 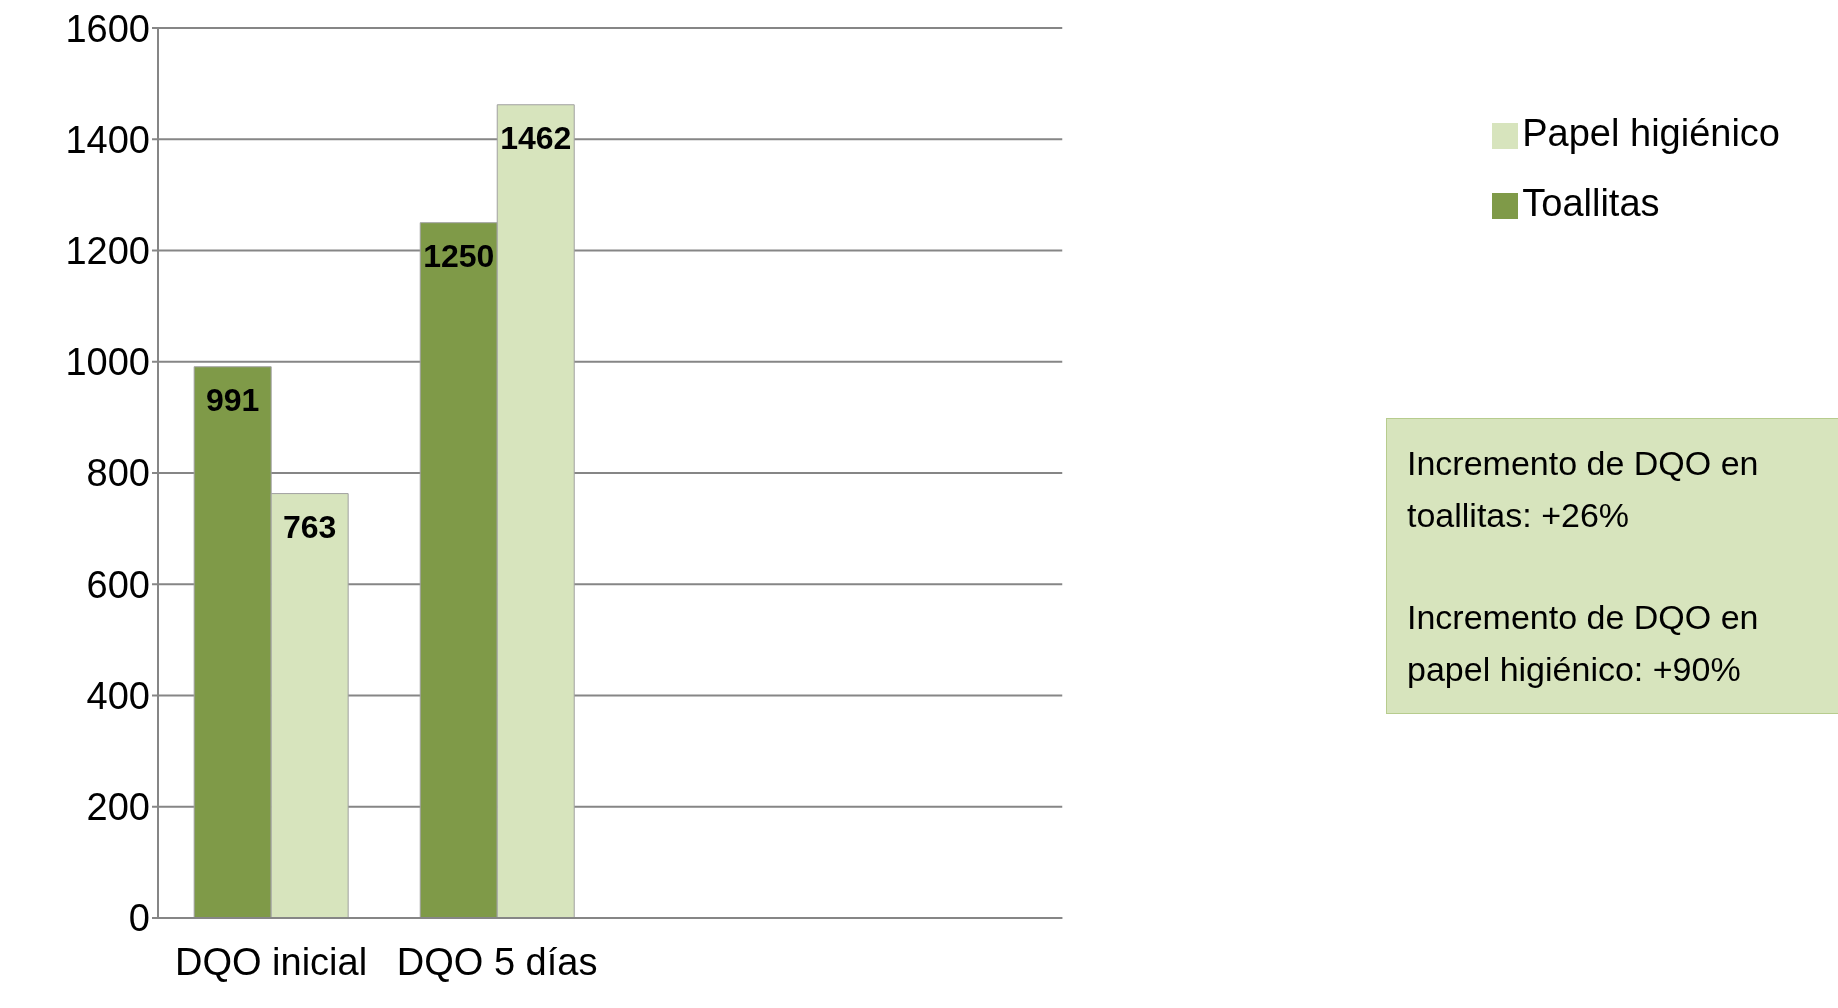 I want to click on y-tick-label: 1000, so click(x=107, y=362).